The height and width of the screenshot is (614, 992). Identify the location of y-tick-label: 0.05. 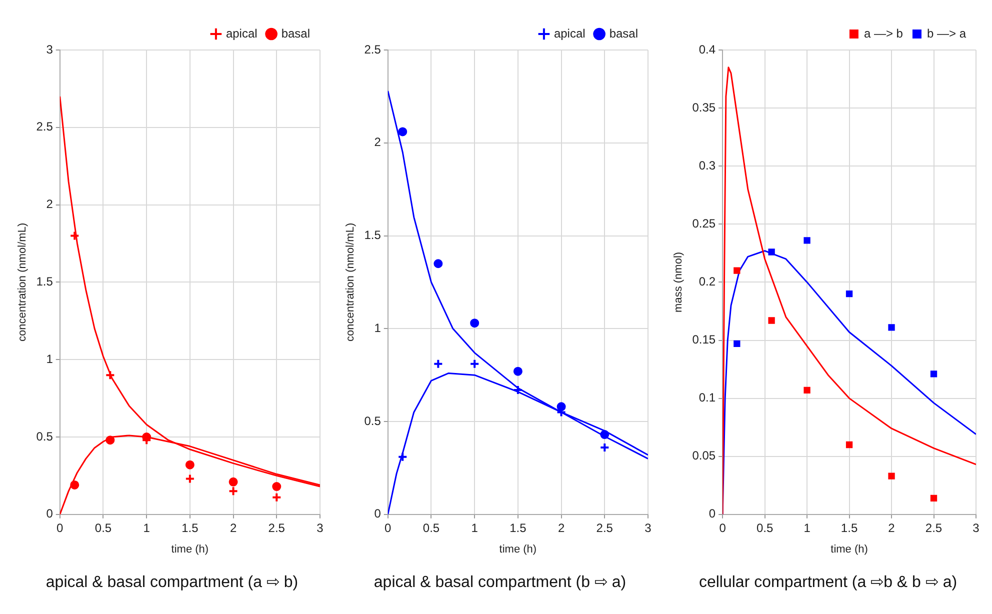
(704, 455).